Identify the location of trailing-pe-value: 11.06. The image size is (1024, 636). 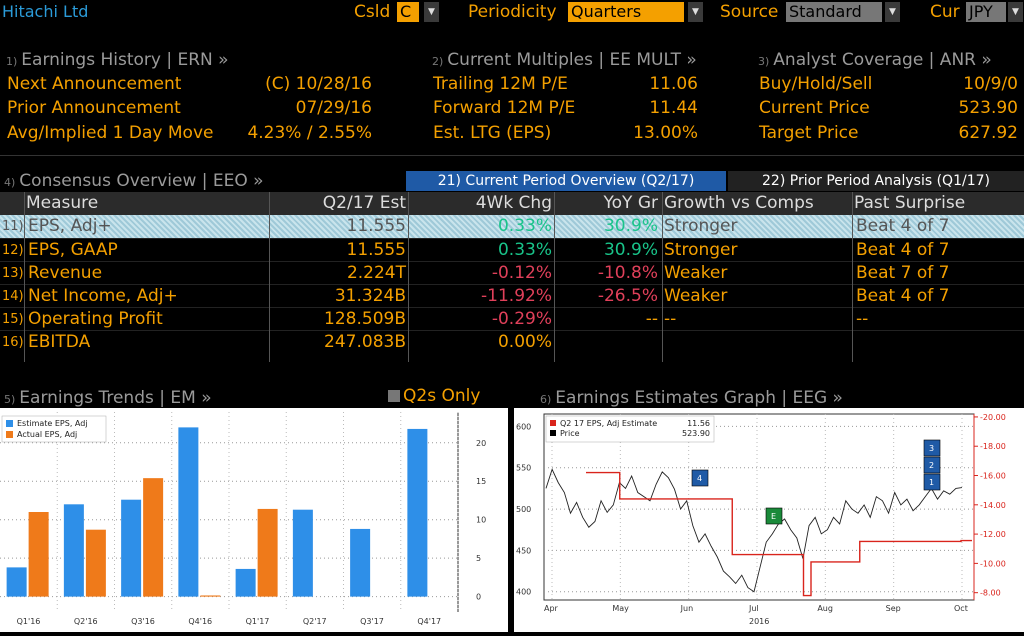
(673, 84).